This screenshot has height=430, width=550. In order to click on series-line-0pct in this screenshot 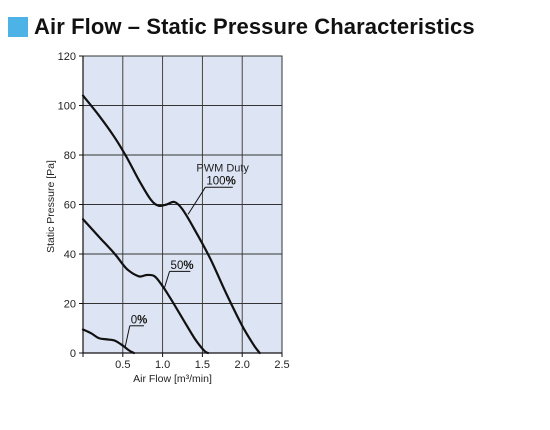, I will do `click(108, 341)`.